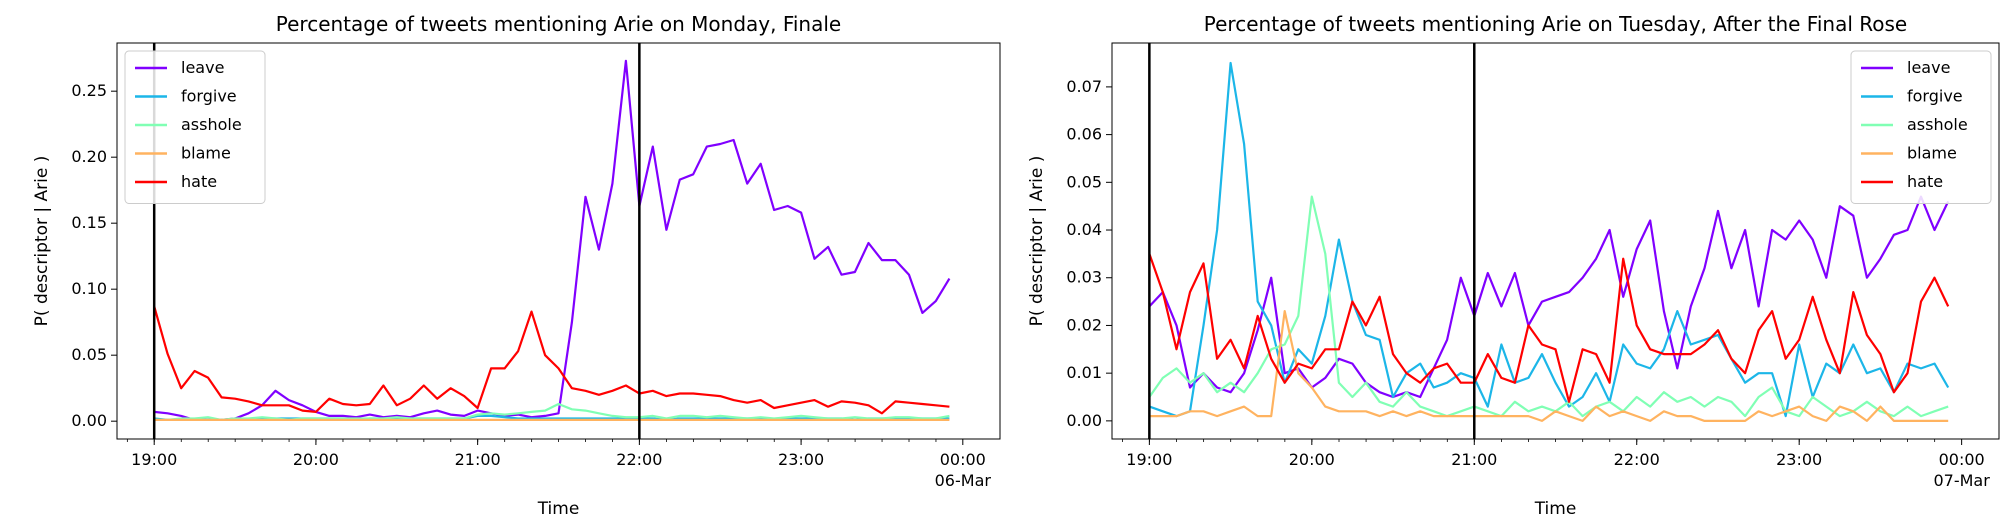 This screenshot has height=529, width=2011. Describe the element at coordinates (1084, 134) in the screenshot. I see `y-tick-label: 0.06` at that location.